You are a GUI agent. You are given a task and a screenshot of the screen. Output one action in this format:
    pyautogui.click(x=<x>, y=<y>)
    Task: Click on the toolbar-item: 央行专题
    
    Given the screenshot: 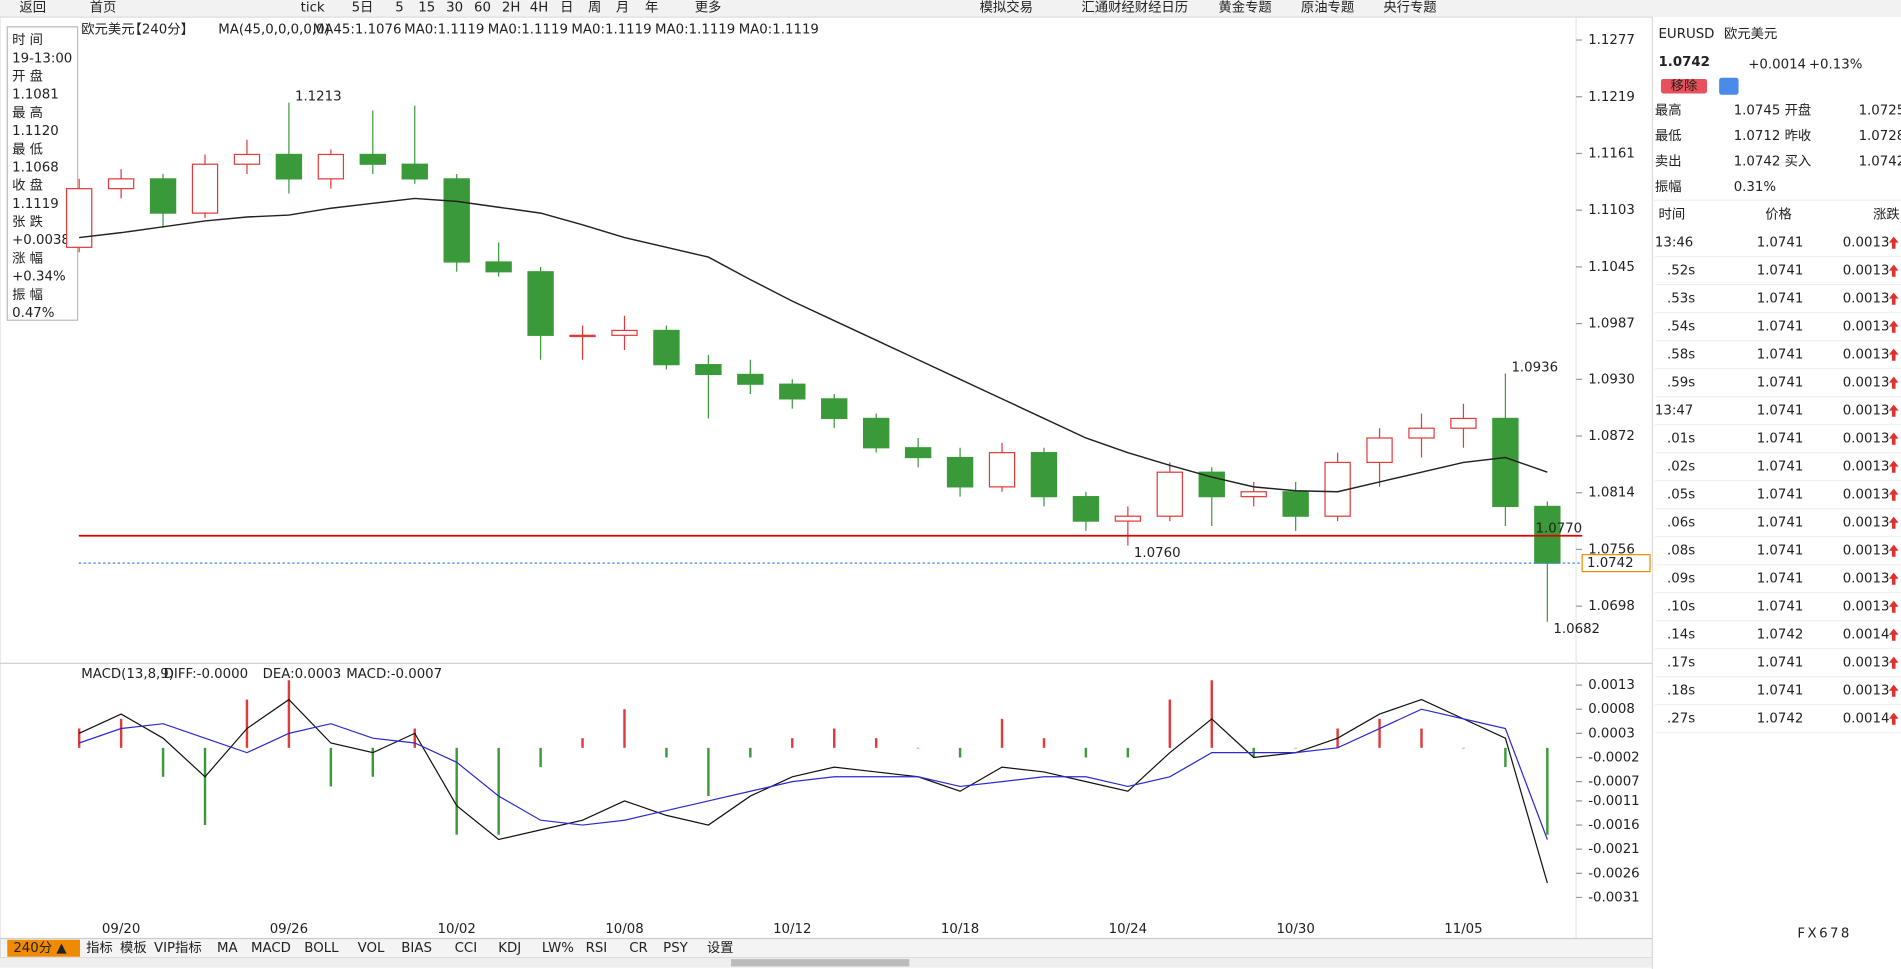 What is the action you would take?
    pyautogui.click(x=1409, y=7)
    